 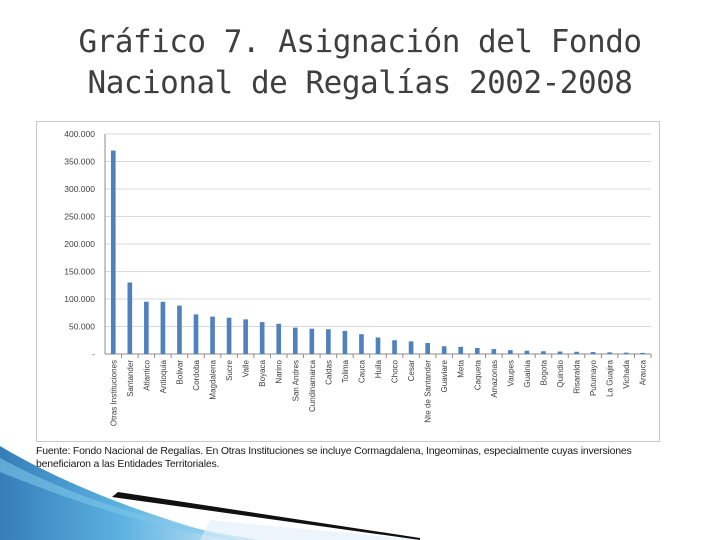 What do you see at coordinates (609, 353) in the screenshot?
I see `bar-la-guajira` at bounding box center [609, 353].